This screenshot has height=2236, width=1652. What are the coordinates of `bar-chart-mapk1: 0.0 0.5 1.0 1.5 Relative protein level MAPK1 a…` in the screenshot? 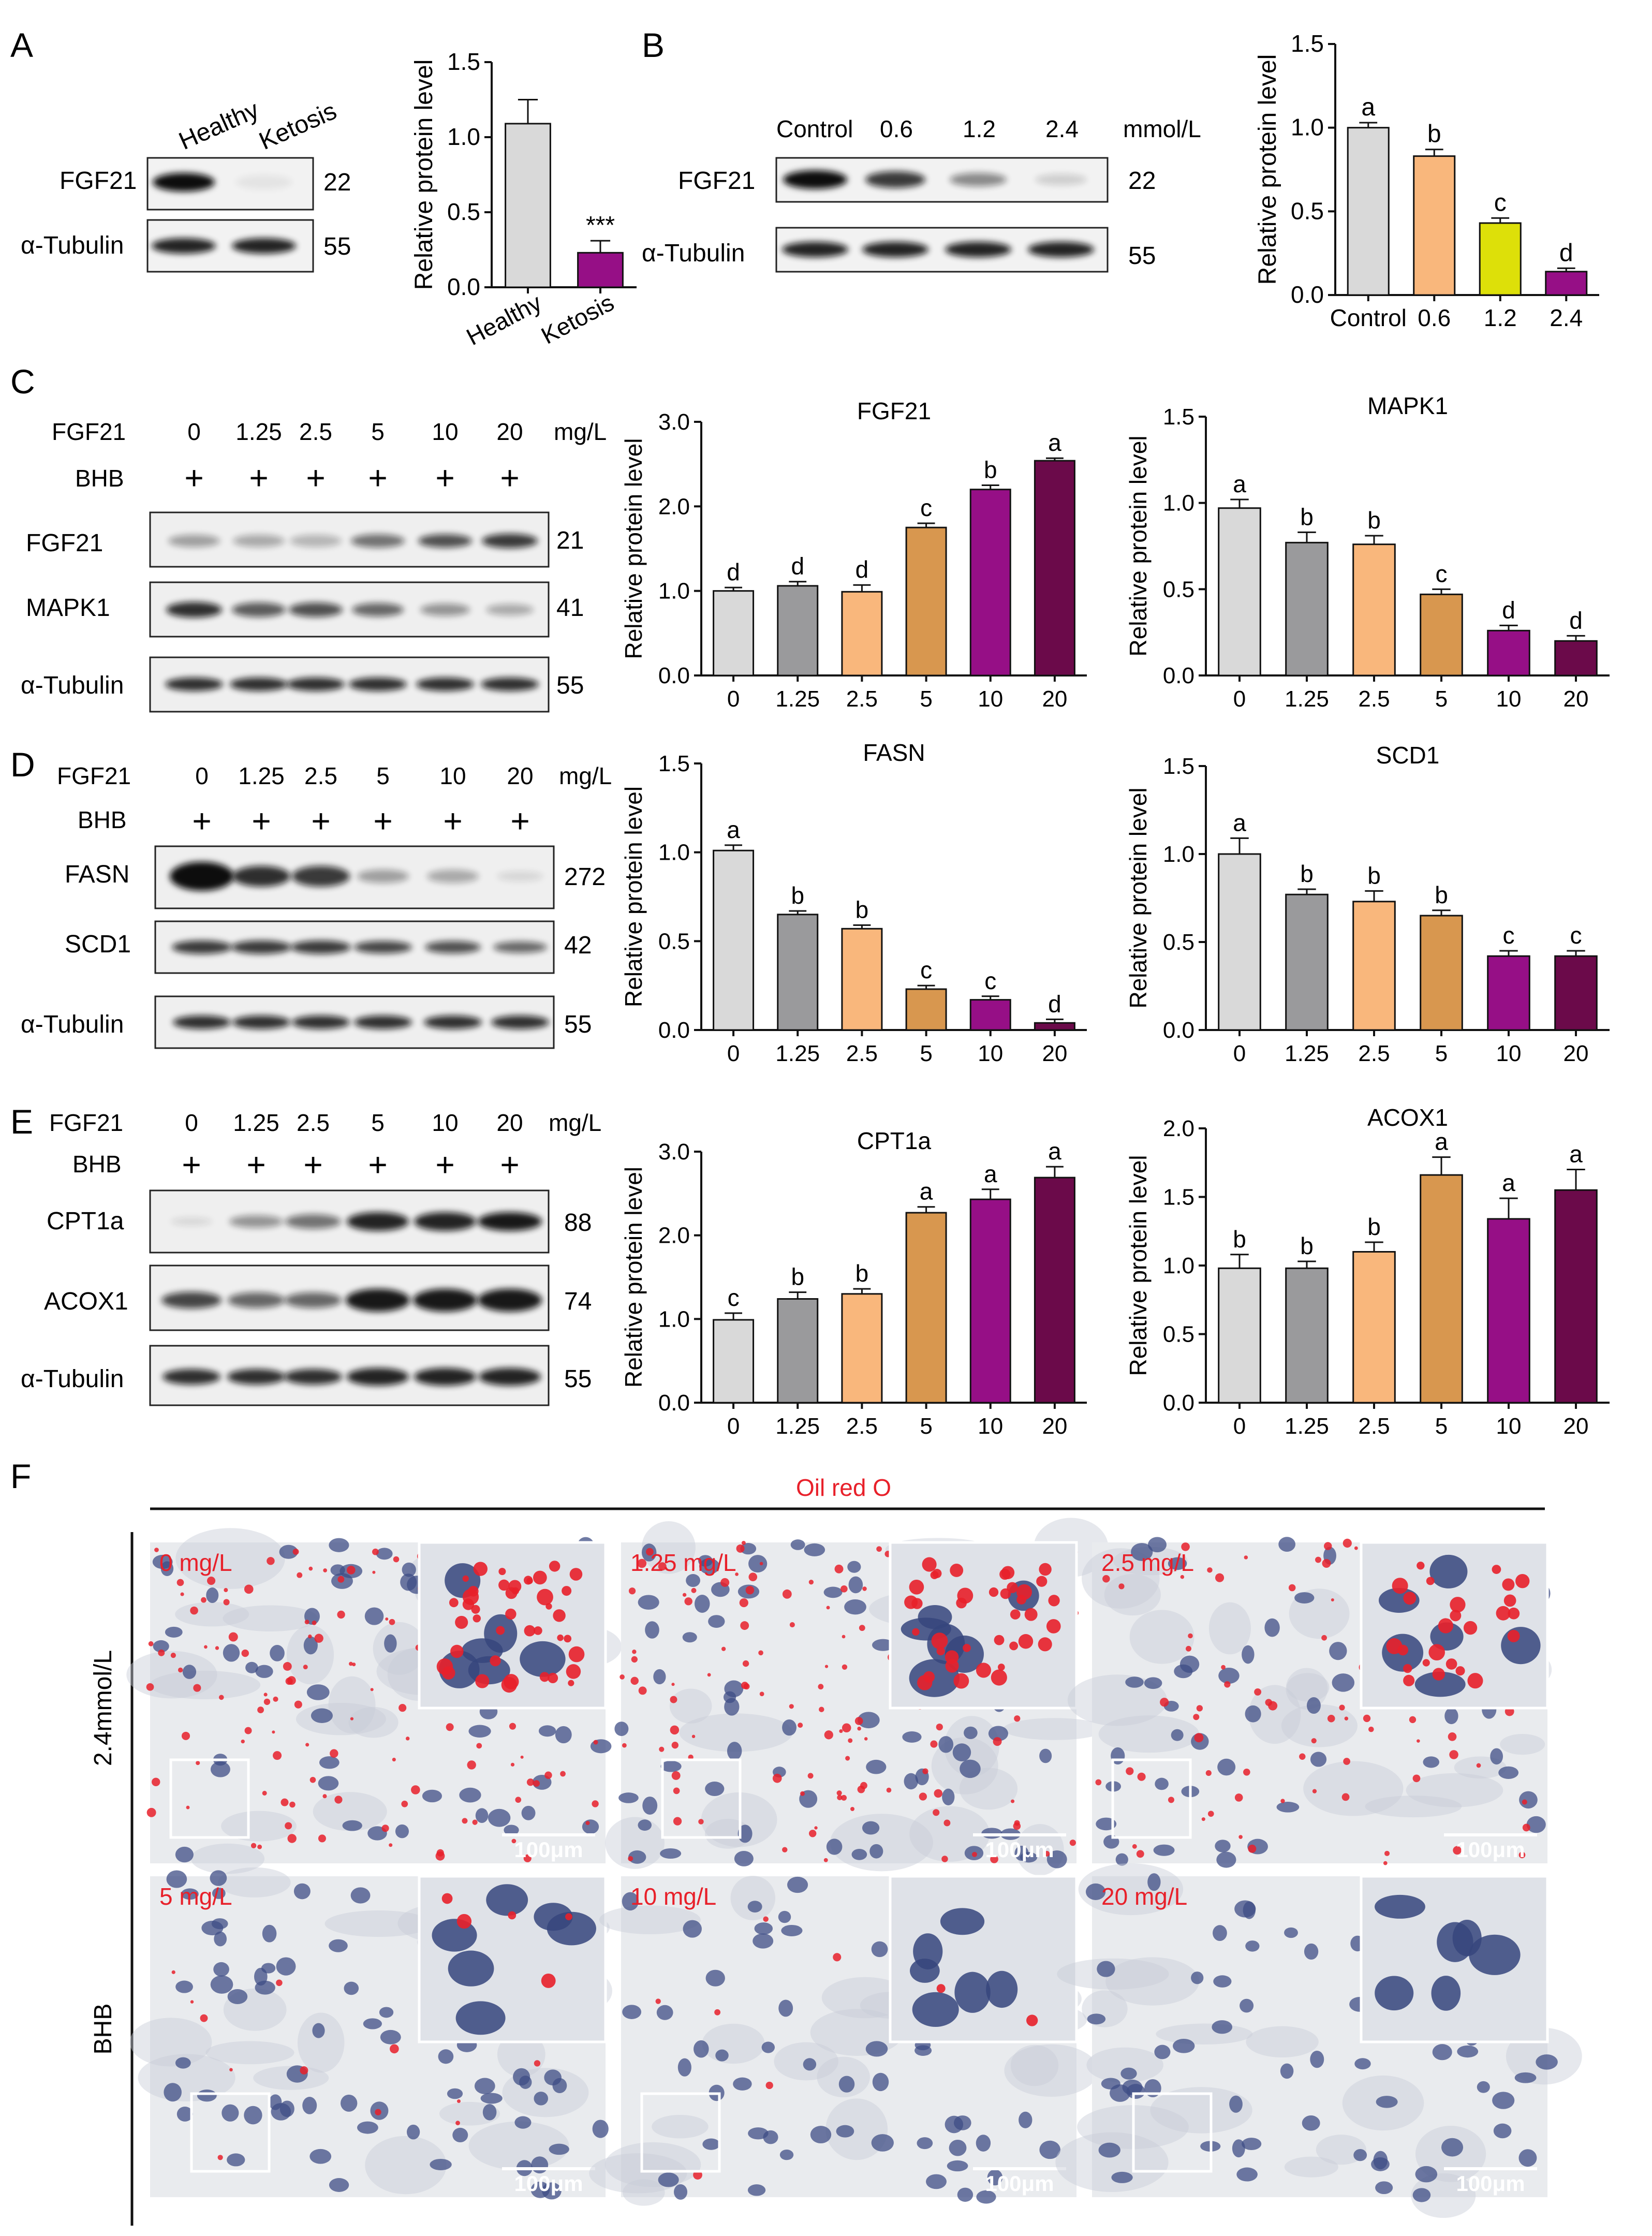 It's located at (1368, 552).